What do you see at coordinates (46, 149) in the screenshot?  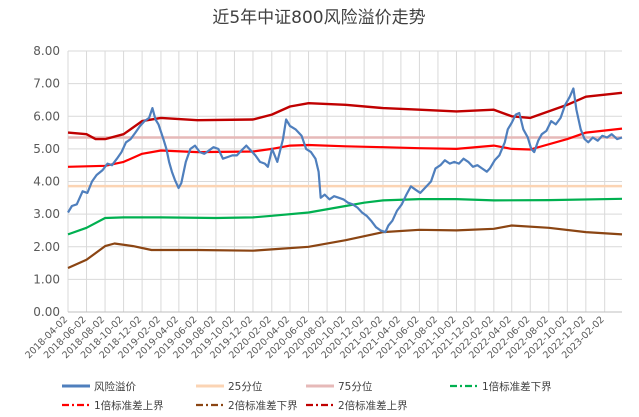 I see `y-tick-label: 5.00` at bounding box center [46, 149].